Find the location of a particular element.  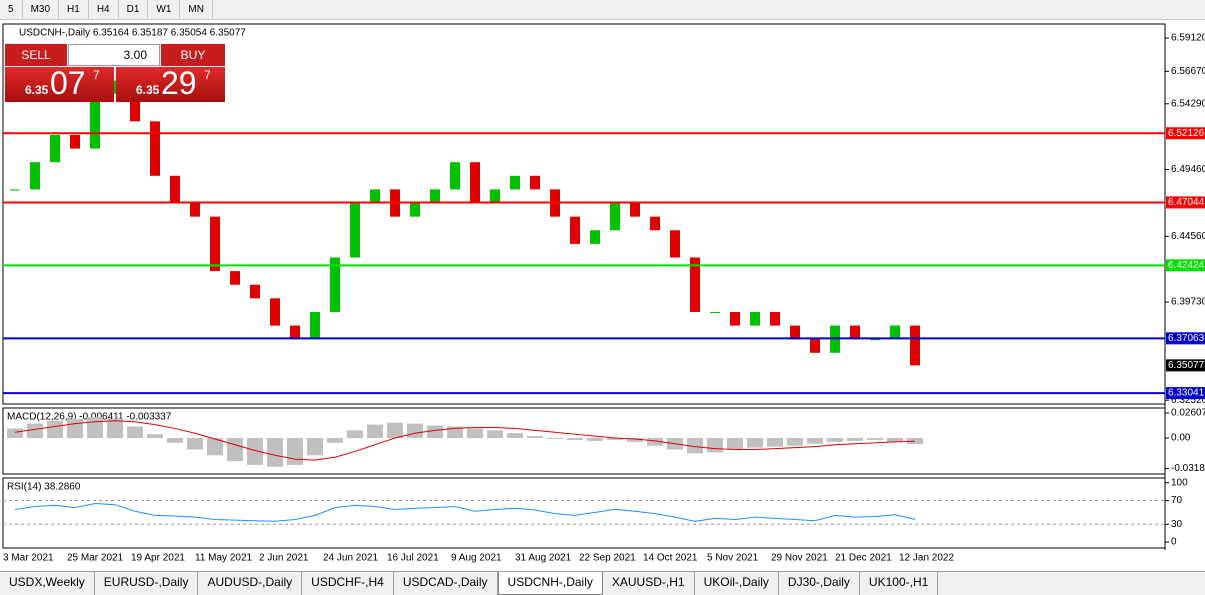

symbol-tab: DJ30-,Daily is located at coordinates (819, 583).